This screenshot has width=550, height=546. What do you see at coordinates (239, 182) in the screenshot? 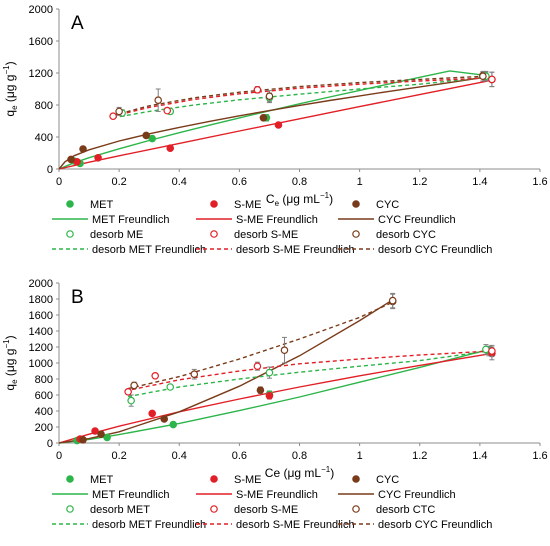
I see `x-tick-label: 0.6` at bounding box center [239, 182].